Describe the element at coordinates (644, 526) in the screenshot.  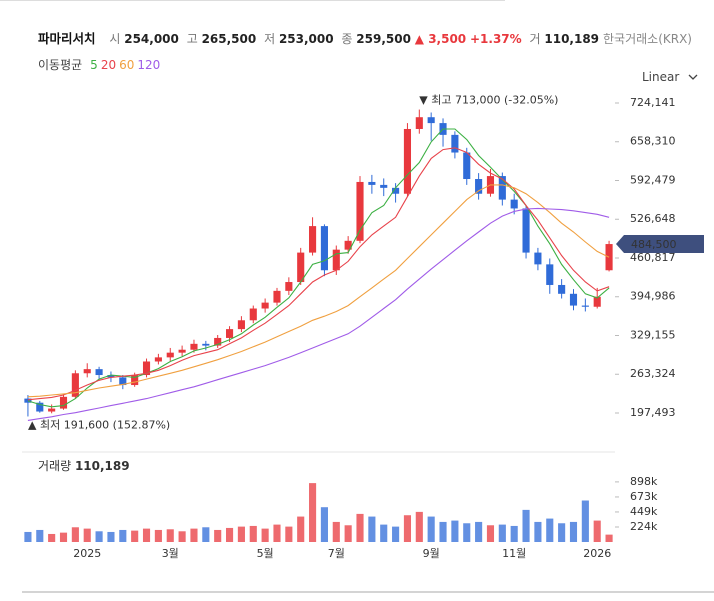
I see `y-tick-label: 224k` at that location.